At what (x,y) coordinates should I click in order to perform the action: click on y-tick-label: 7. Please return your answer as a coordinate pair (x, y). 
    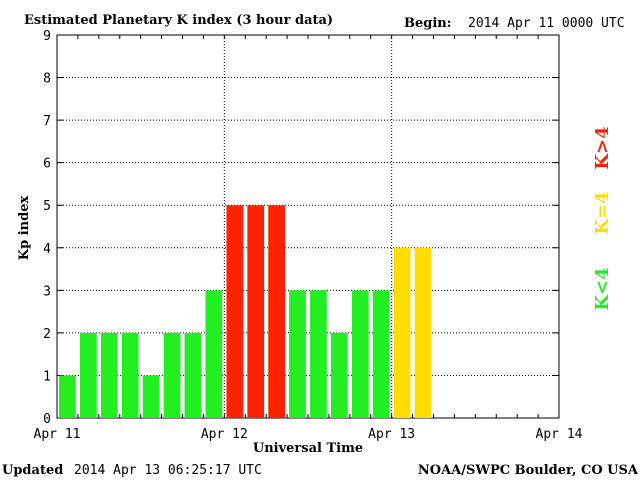
    Looking at the image, I should click on (47, 121).